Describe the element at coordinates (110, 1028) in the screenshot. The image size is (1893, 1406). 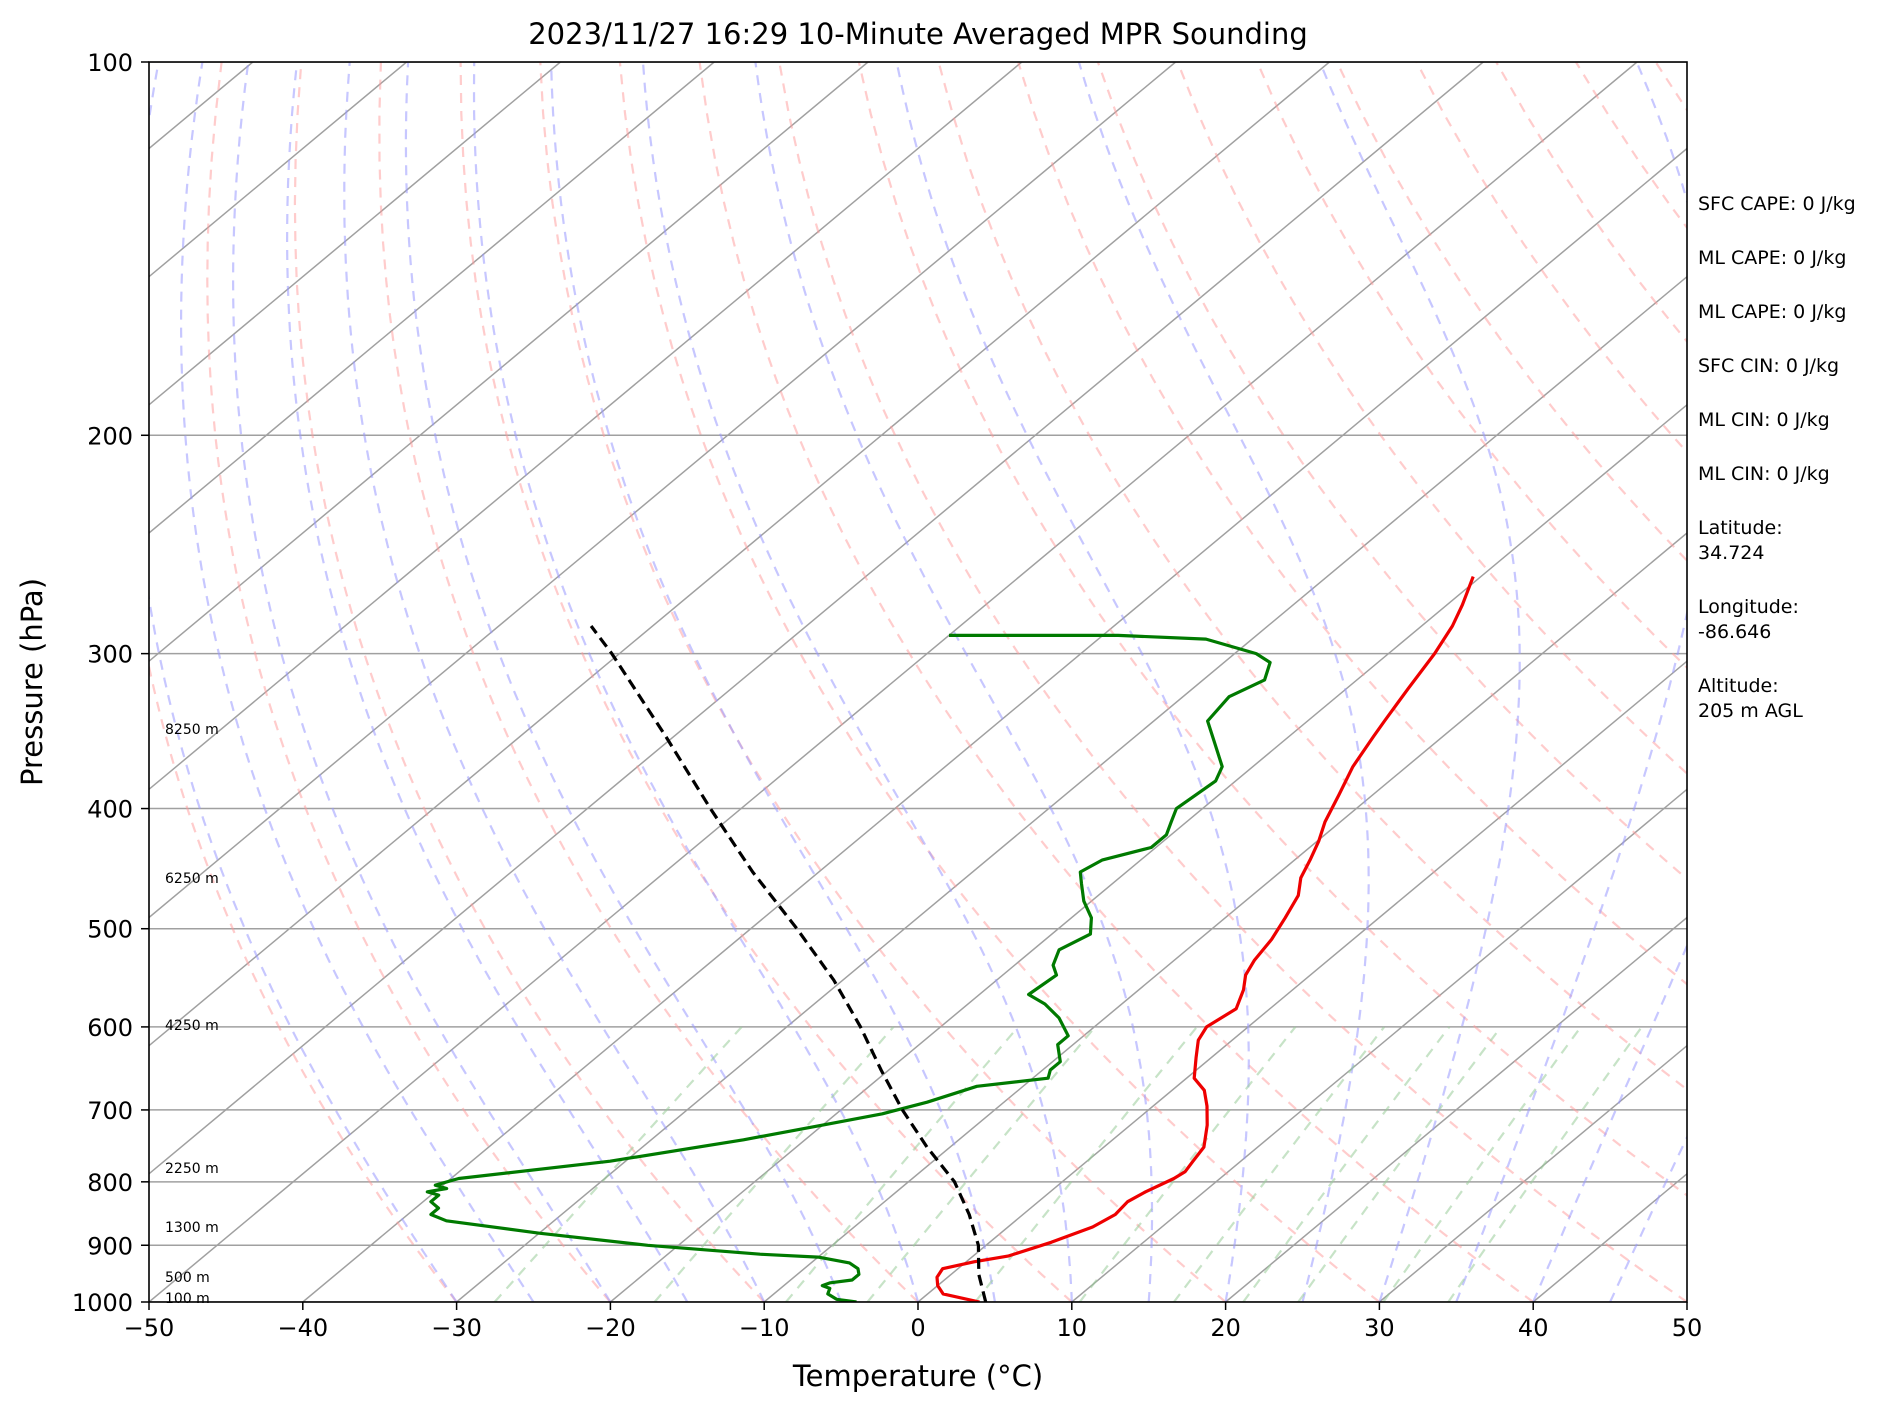
I see `y-tick-label: 600` at that location.